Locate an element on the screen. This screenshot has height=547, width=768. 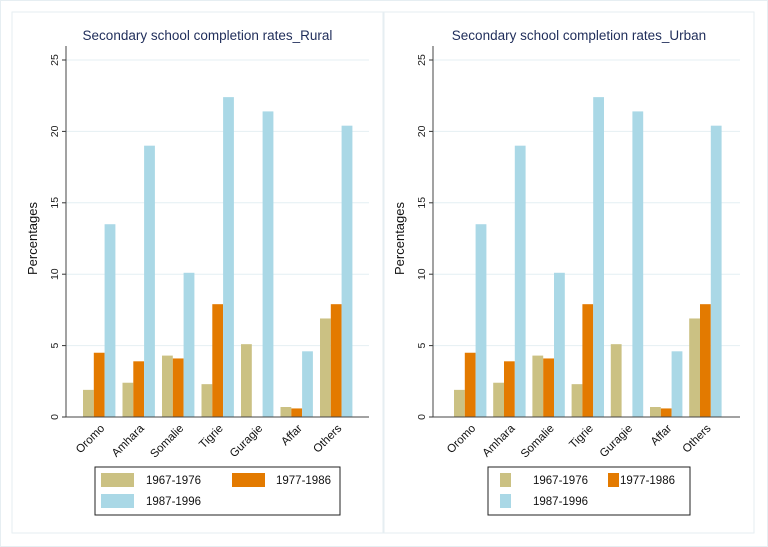
chart-title: Secondary school completion rates_Urban is located at coordinates (579, 35).